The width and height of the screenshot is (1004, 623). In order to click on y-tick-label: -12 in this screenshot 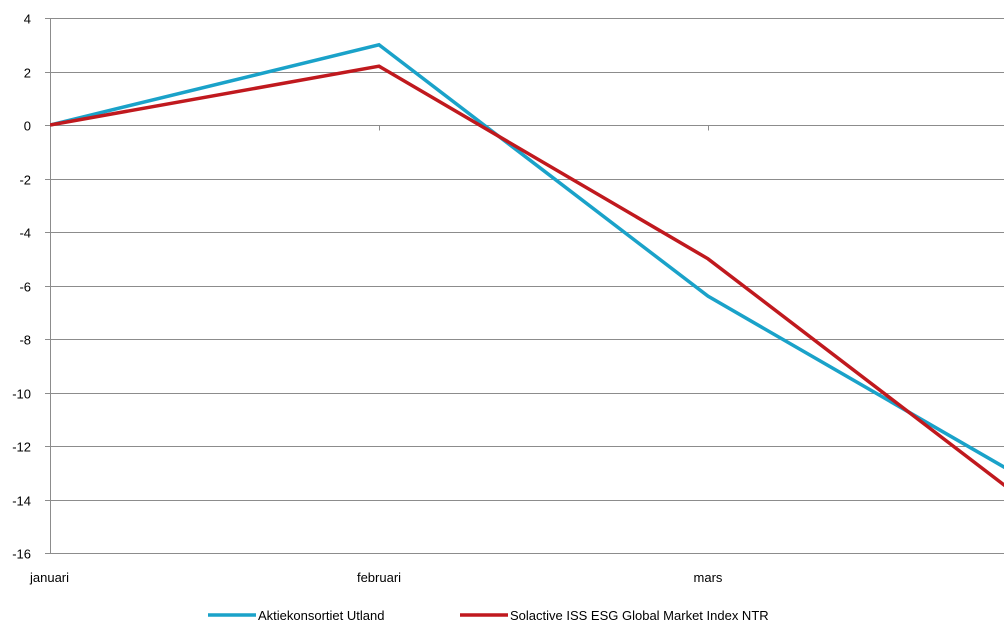, I will do `click(21, 447)`.